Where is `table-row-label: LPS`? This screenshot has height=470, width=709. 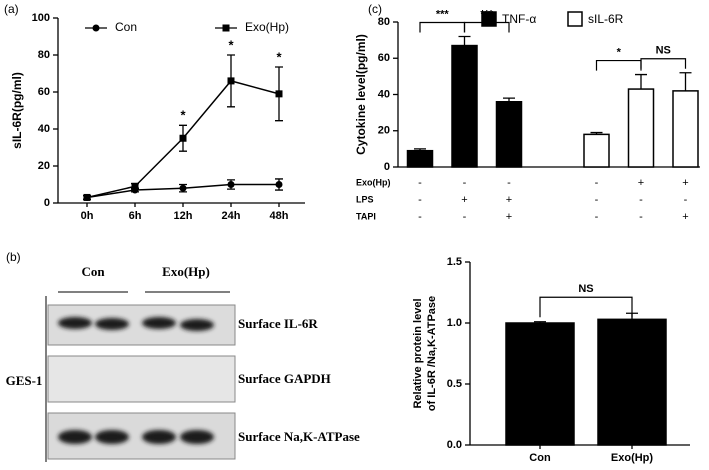
table-row-label: LPS is located at coordinates (365, 199).